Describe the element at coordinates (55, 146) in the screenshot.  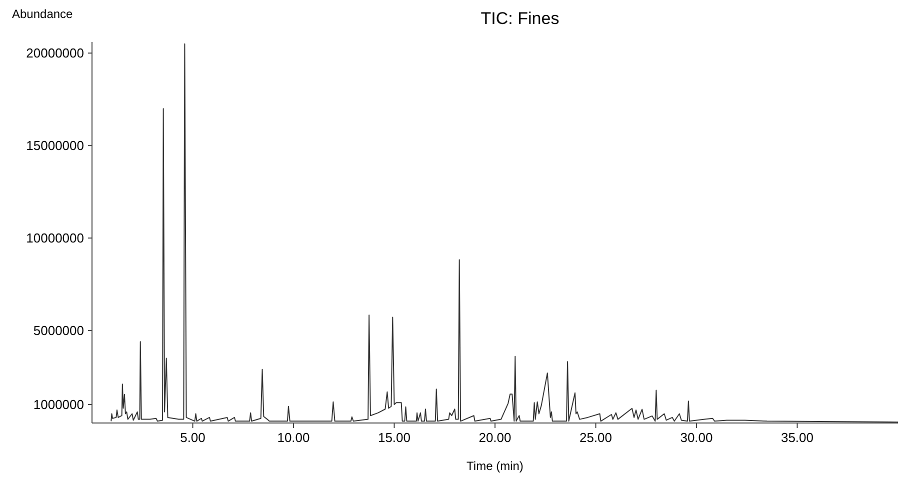
I see `y-tick-label: 15000000` at that location.